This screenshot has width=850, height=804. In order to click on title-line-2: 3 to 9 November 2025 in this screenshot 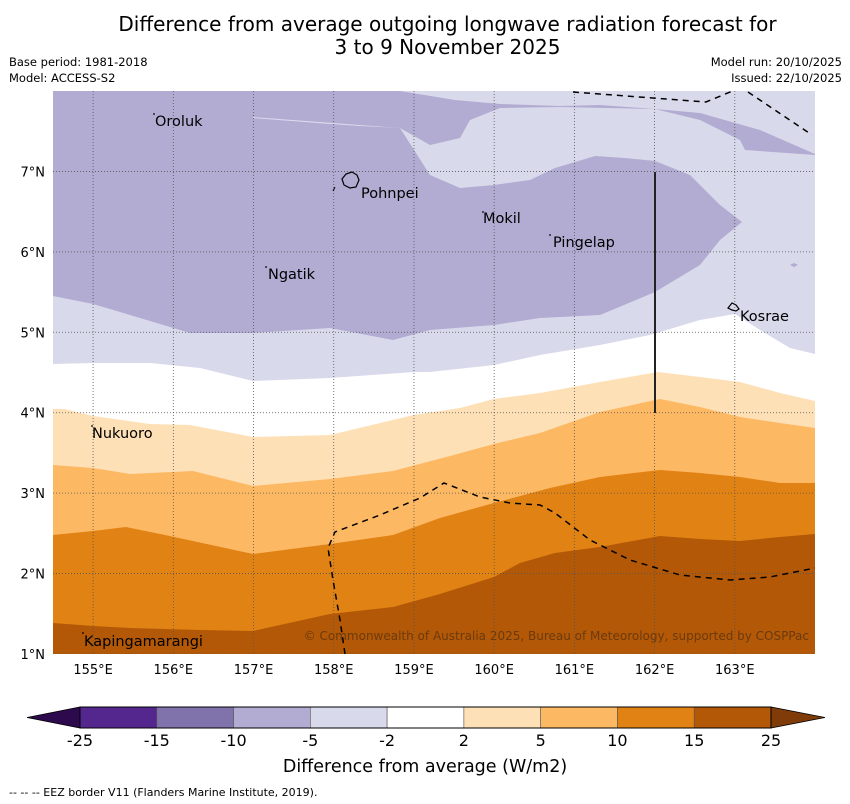, I will do `click(447, 47)`.